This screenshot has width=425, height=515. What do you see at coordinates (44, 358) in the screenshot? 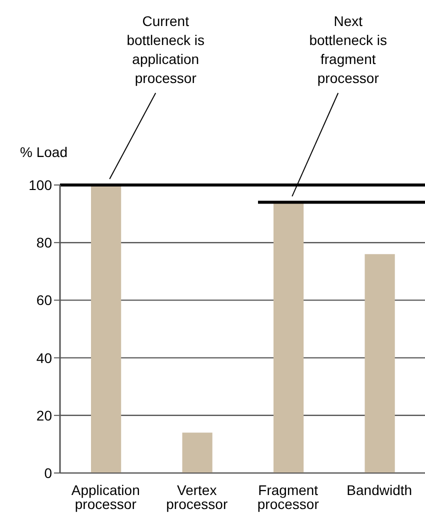
I see `y-tick-label: 40` at bounding box center [44, 358].